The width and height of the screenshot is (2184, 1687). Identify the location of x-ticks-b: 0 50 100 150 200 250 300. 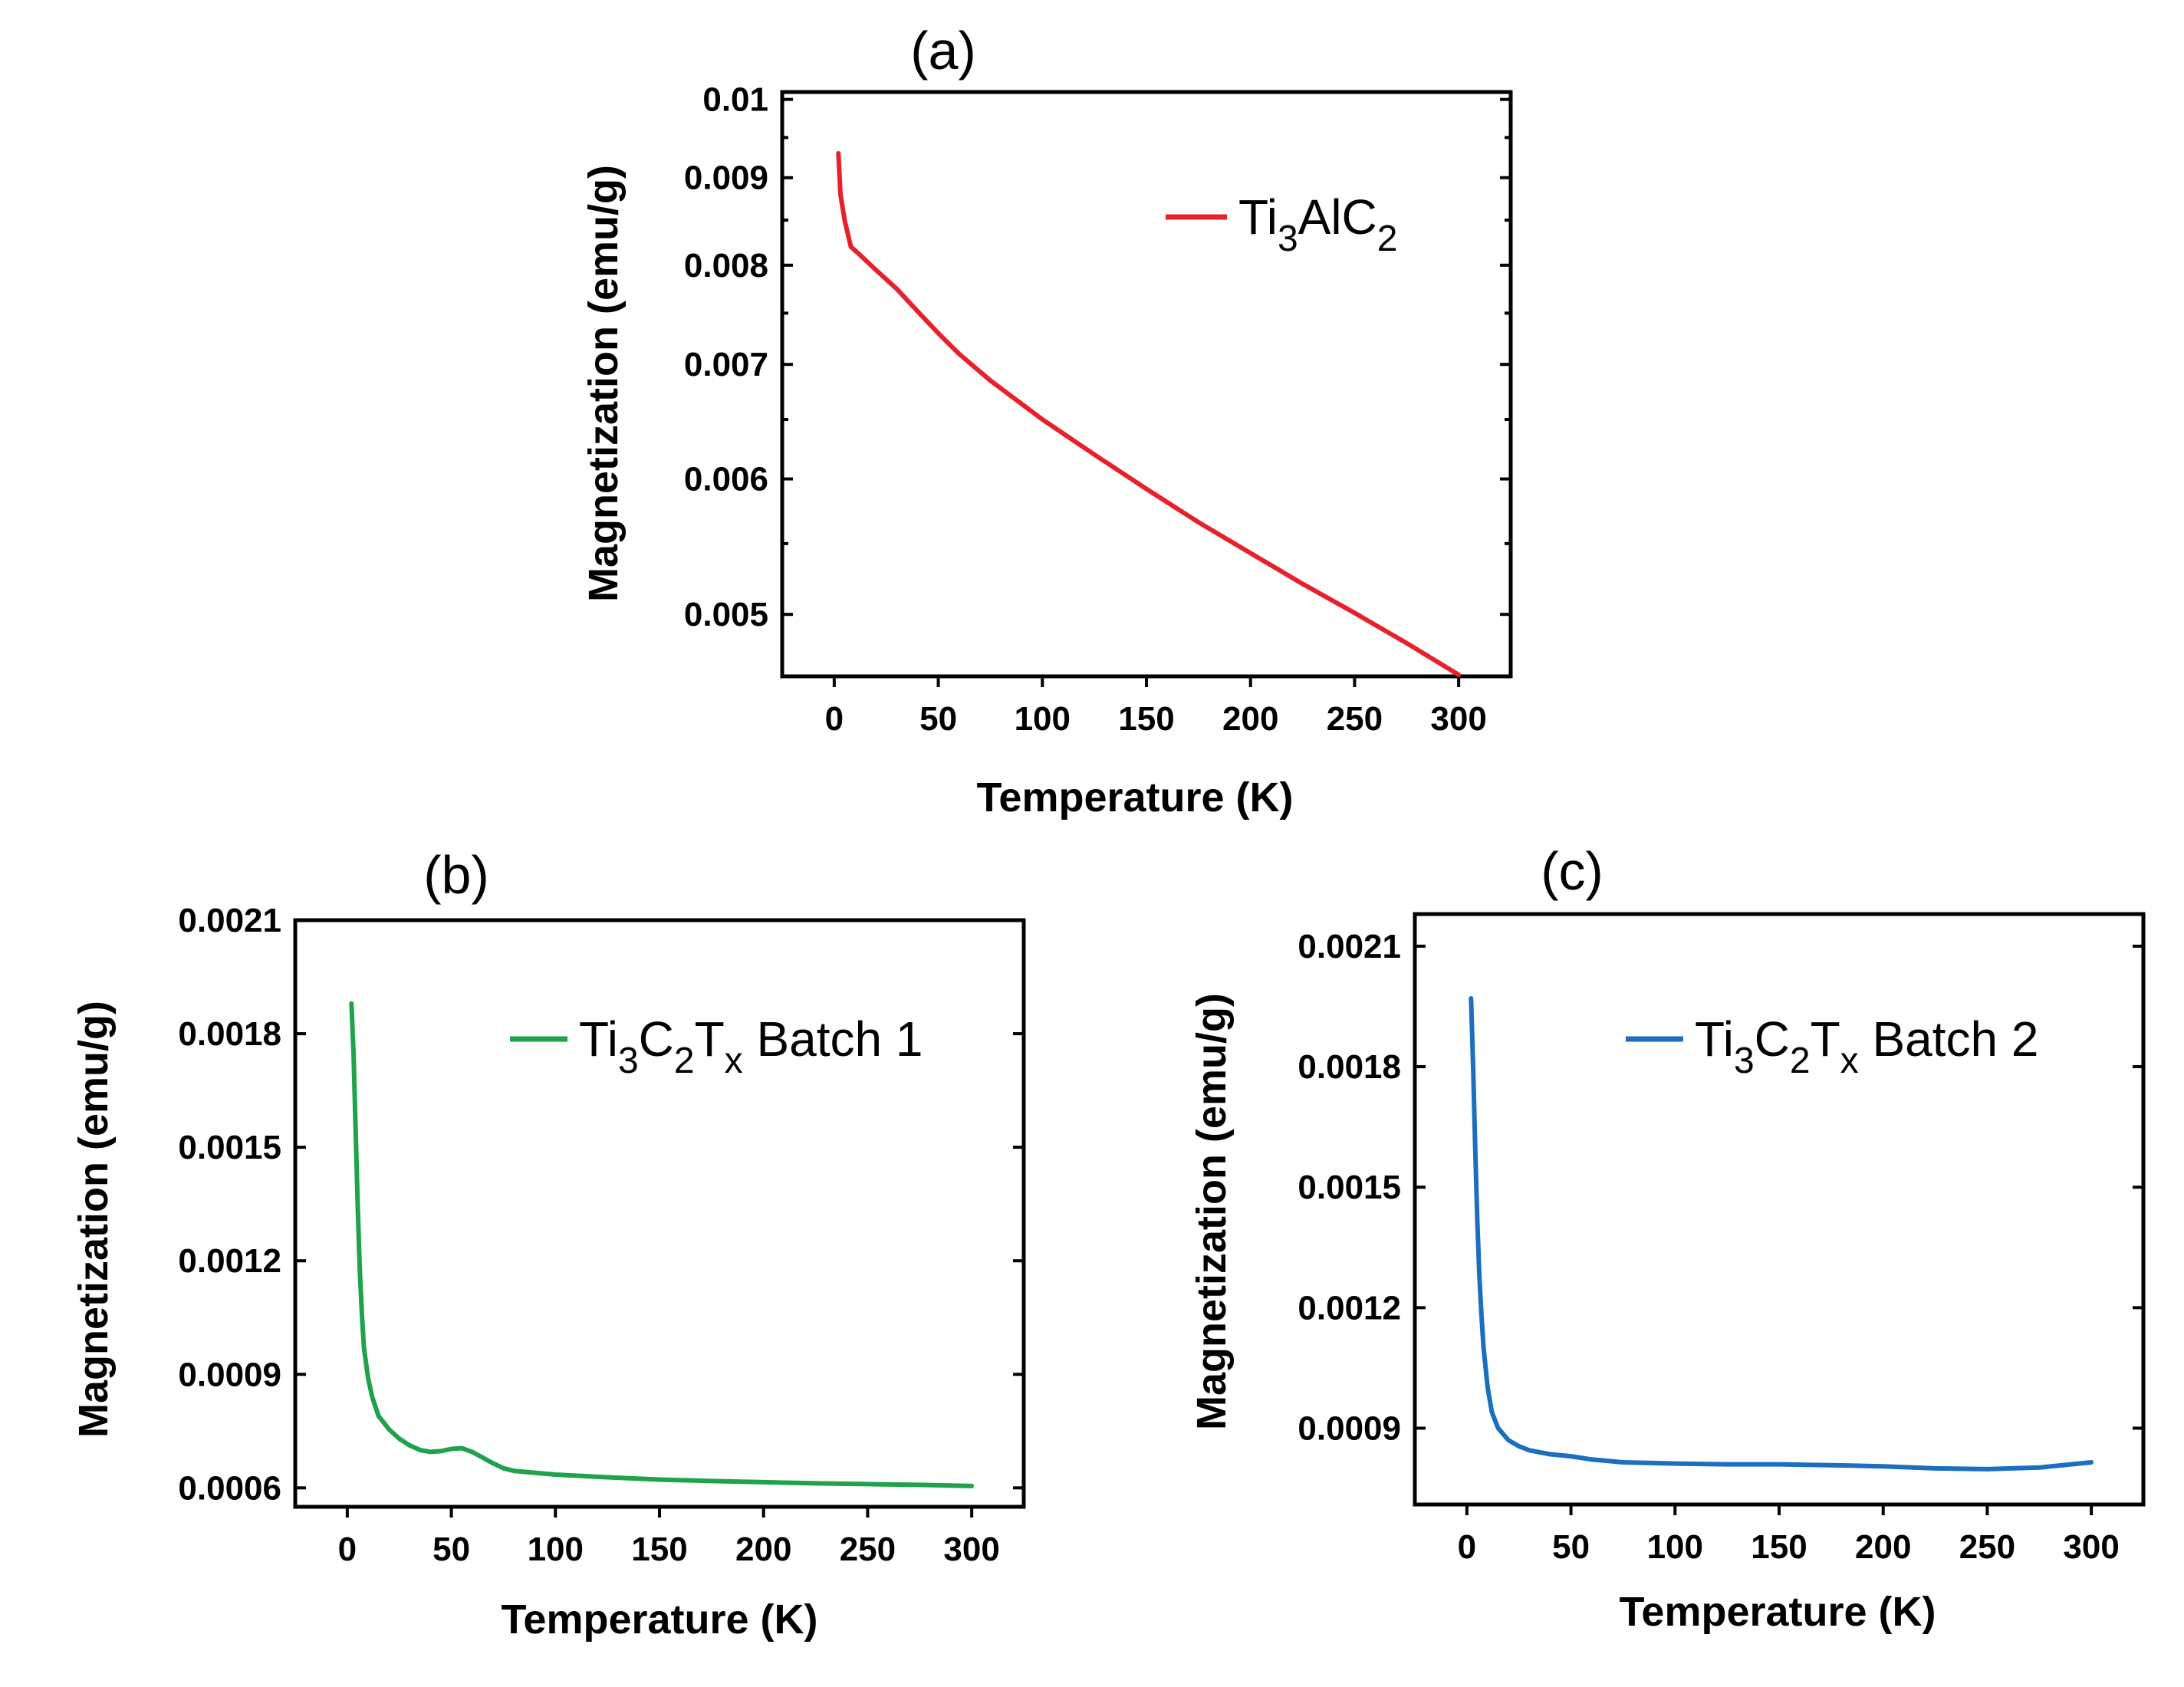
(669, 1538).